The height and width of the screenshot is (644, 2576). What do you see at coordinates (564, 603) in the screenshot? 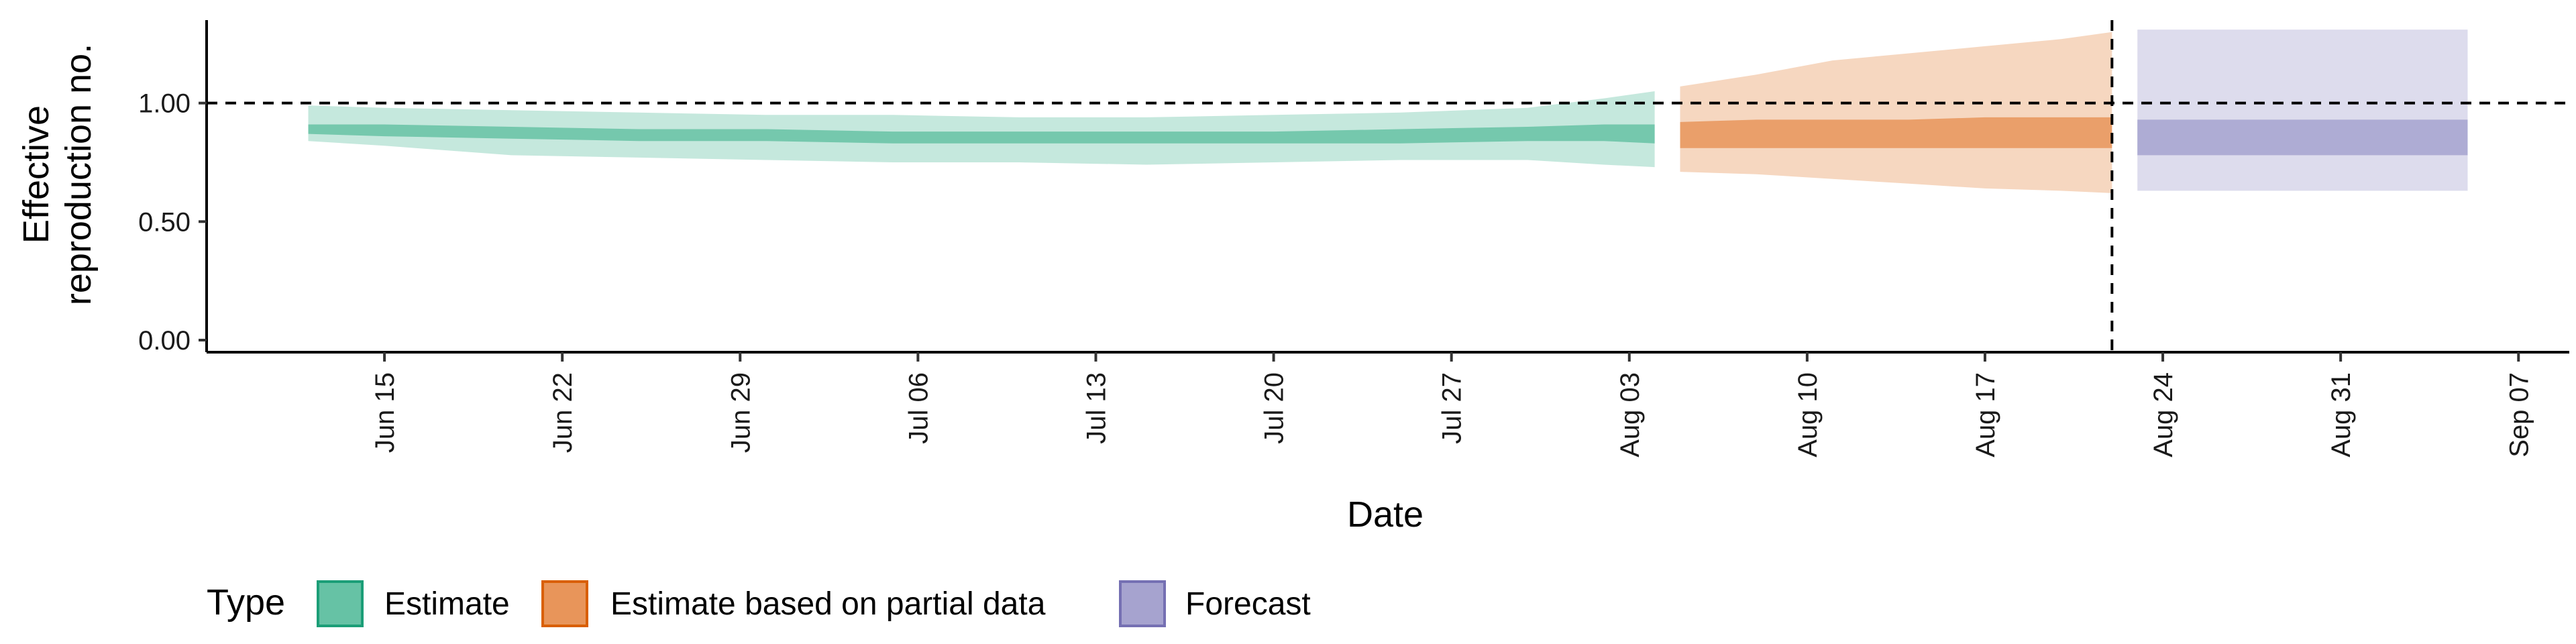
I see `legend-key-partial-data` at bounding box center [564, 603].